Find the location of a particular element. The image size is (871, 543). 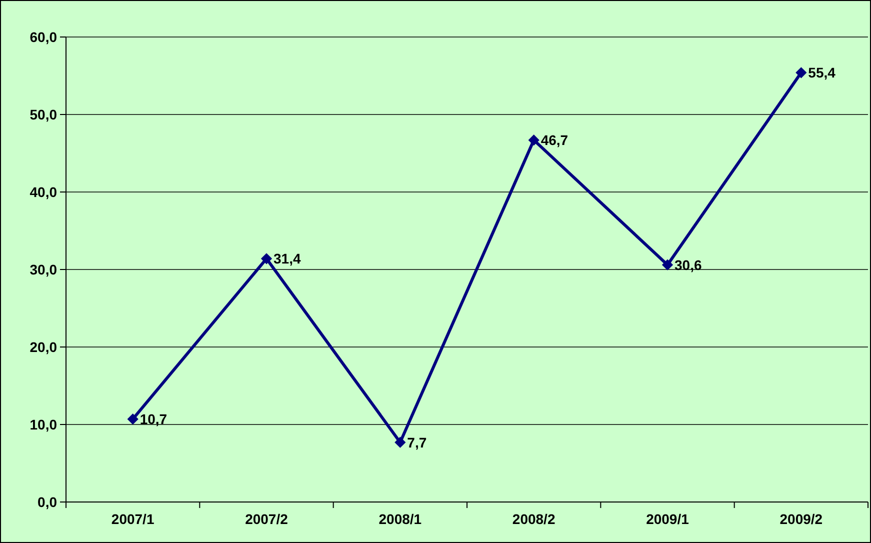

x-tick-label: 2007/1 is located at coordinates (132, 519).